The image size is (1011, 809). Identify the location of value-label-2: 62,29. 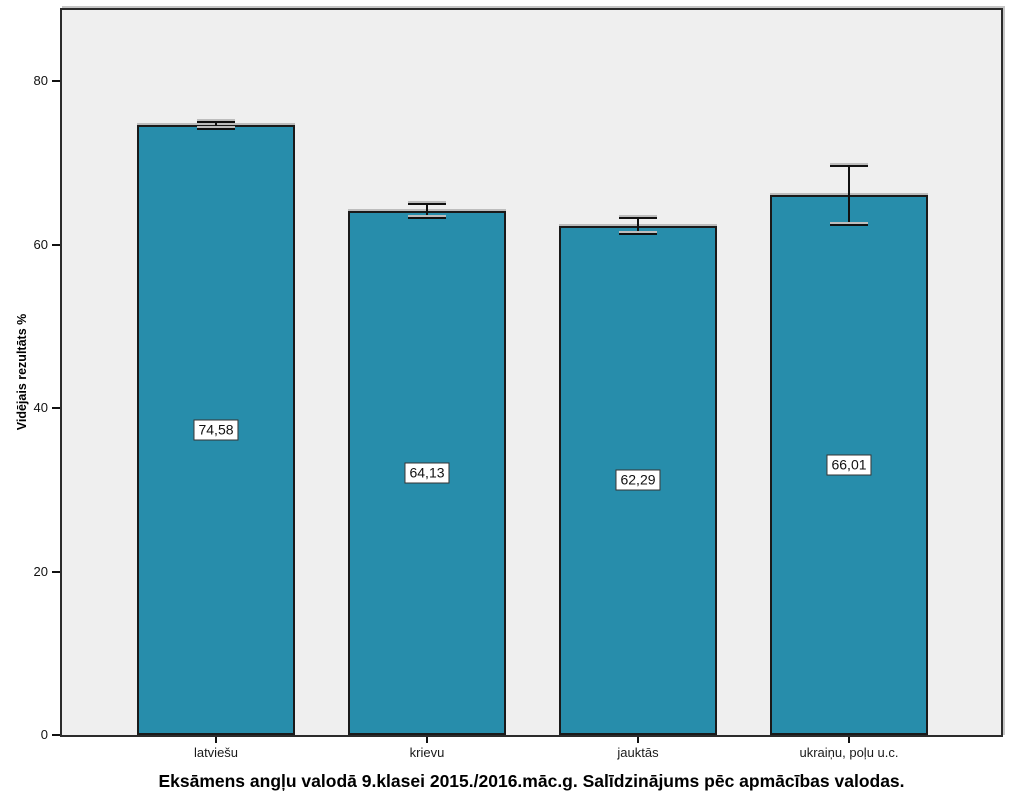
(638, 480).